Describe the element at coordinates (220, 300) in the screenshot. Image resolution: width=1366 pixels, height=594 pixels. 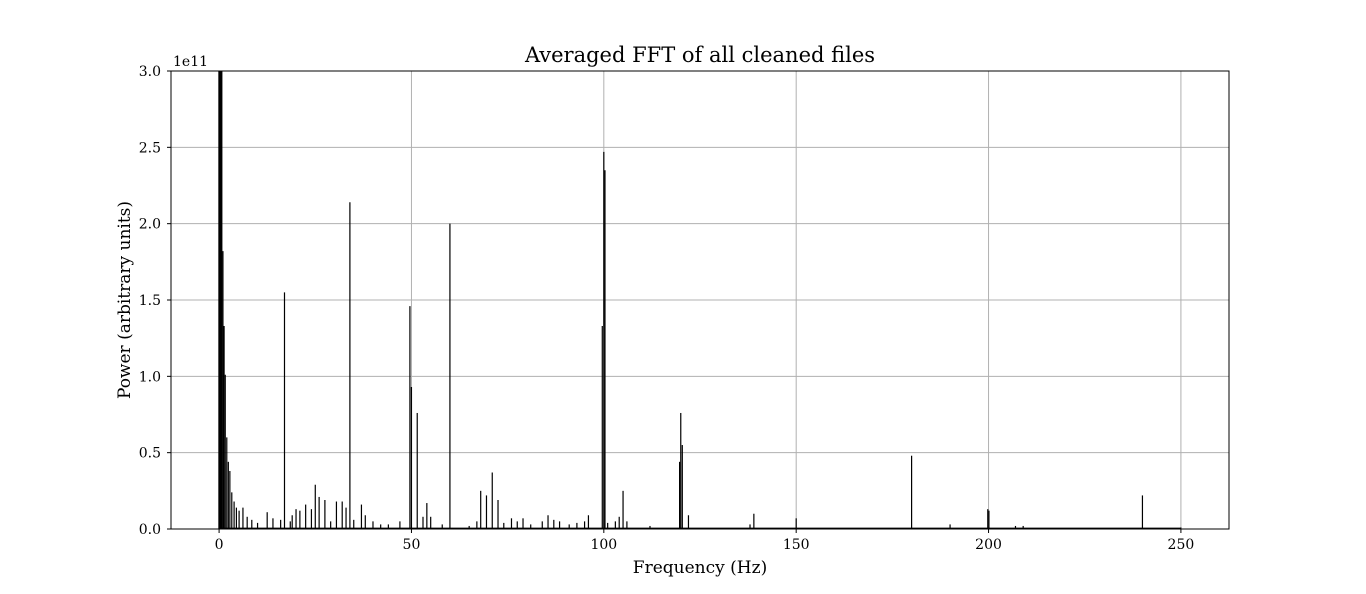
I see `spectrum-dc-block` at that location.